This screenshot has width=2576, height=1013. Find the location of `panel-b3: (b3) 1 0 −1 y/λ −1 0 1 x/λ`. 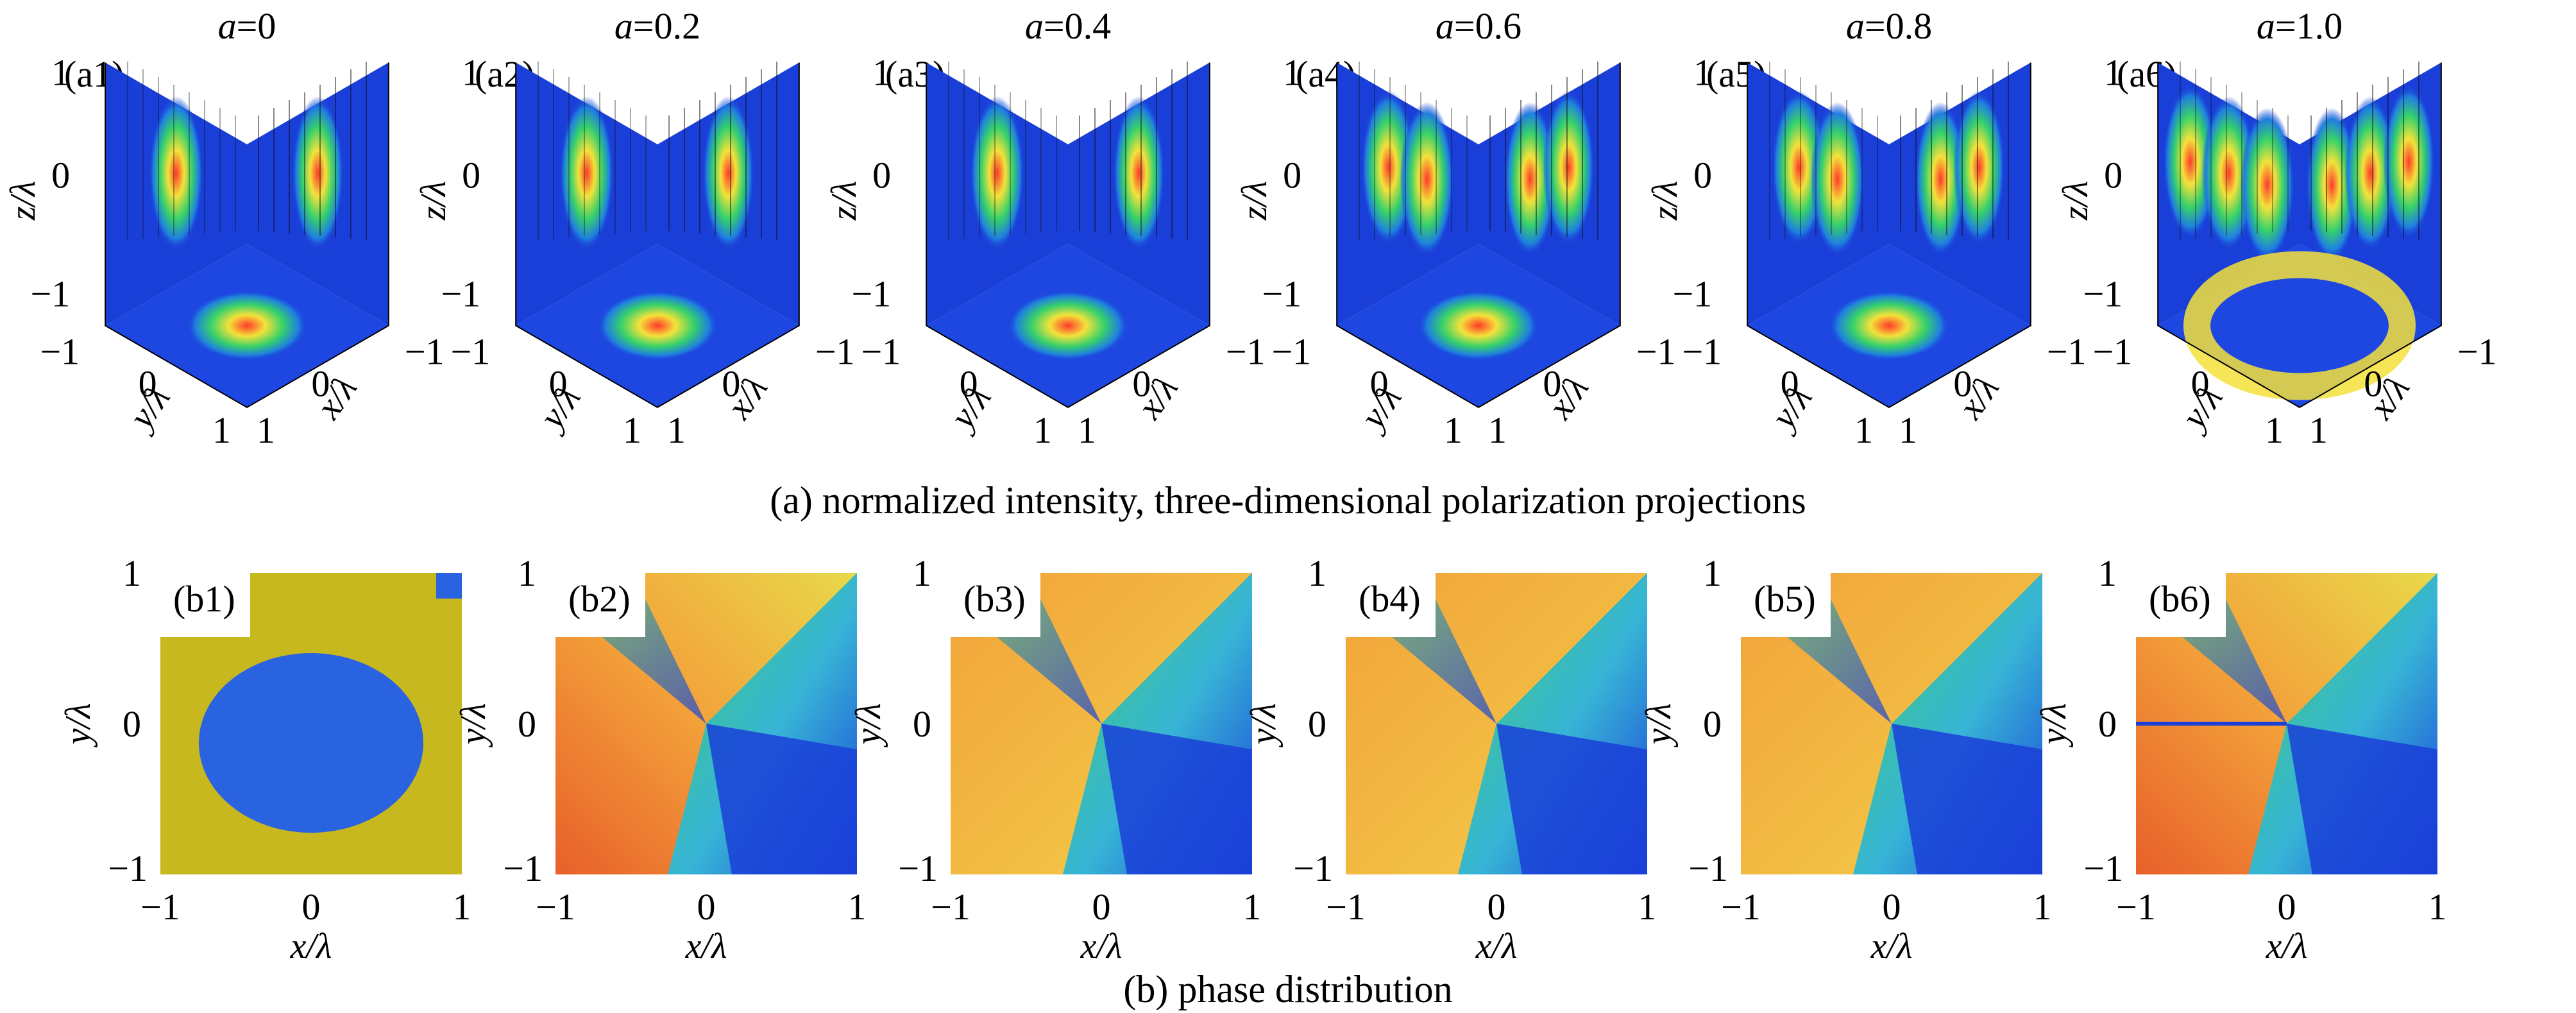

panel-b3: (b3) 1 0 −1 y/λ −1 0 1 x/λ is located at coordinates (1055, 759).